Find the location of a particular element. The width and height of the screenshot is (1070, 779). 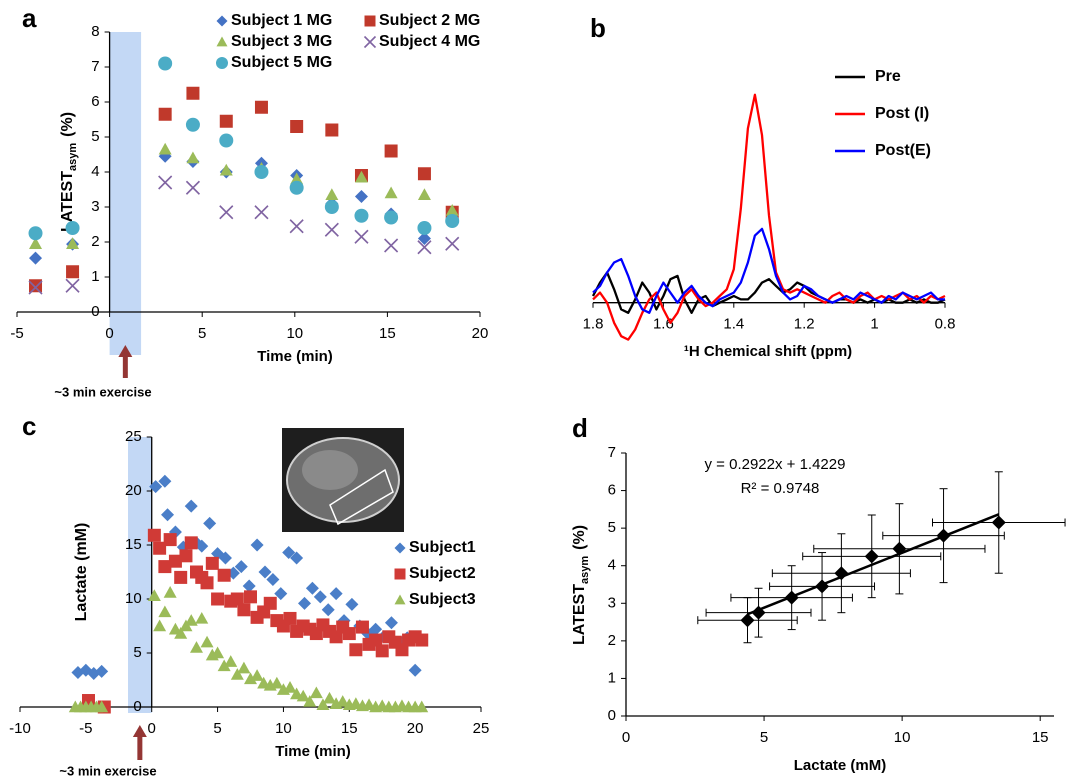

y-axis-title-main: Lactate (mM) is located at coordinates (81, 572).